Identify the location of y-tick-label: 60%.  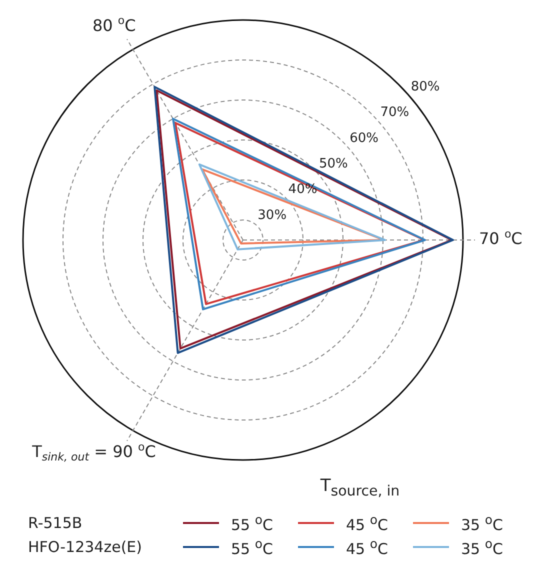
(364, 138).